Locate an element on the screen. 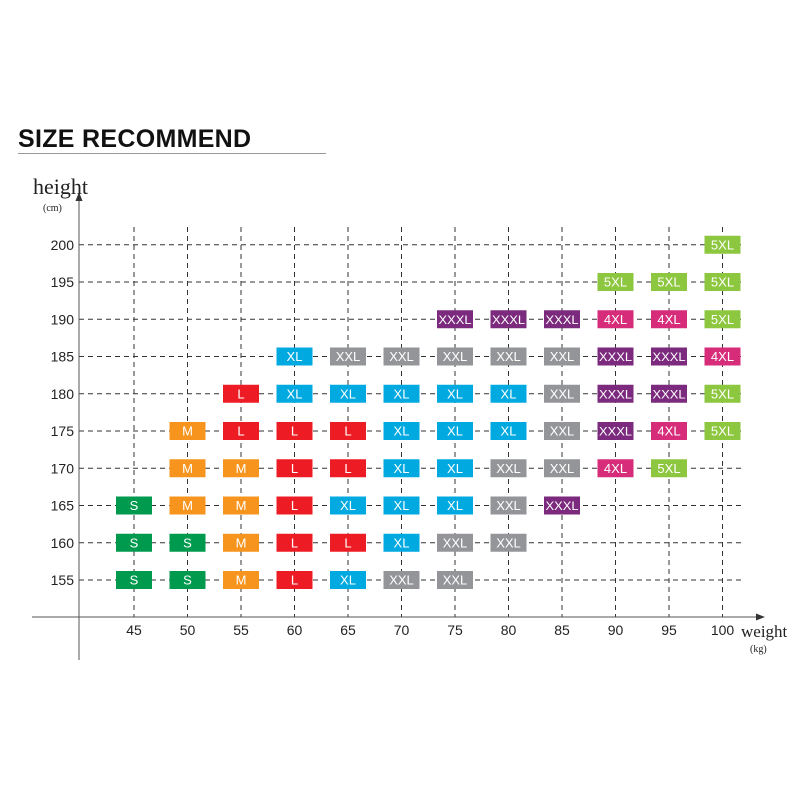  y-tick-label: 165 is located at coordinates (63, 506).